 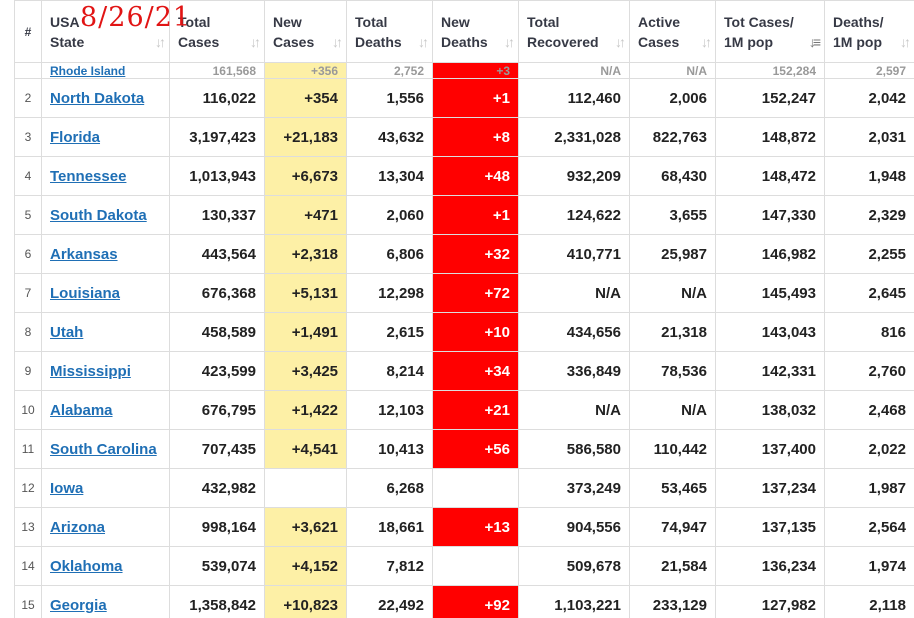 What do you see at coordinates (574, 31) in the screenshot?
I see `header-total-recovered: Total Recovered ↓↑` at bounding box center [574, 31].